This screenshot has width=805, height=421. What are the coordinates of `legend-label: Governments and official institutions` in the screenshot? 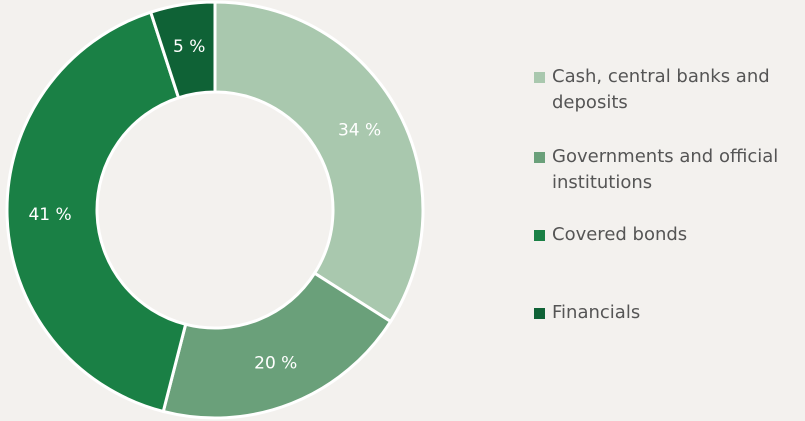 It's located at (665, 169).